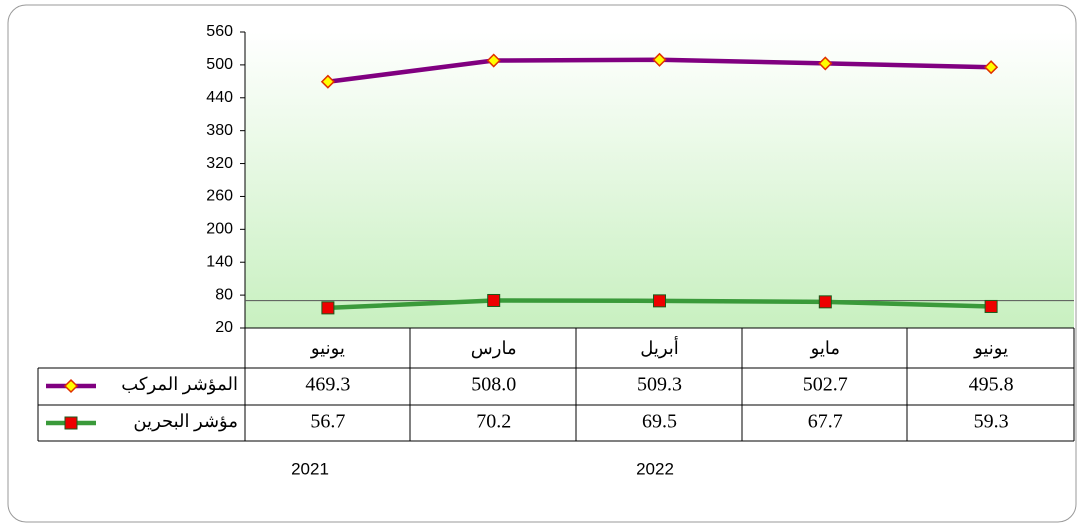 The image size is (1084, 529). I want to click on y-tick-label: 260, so click(219, 196).